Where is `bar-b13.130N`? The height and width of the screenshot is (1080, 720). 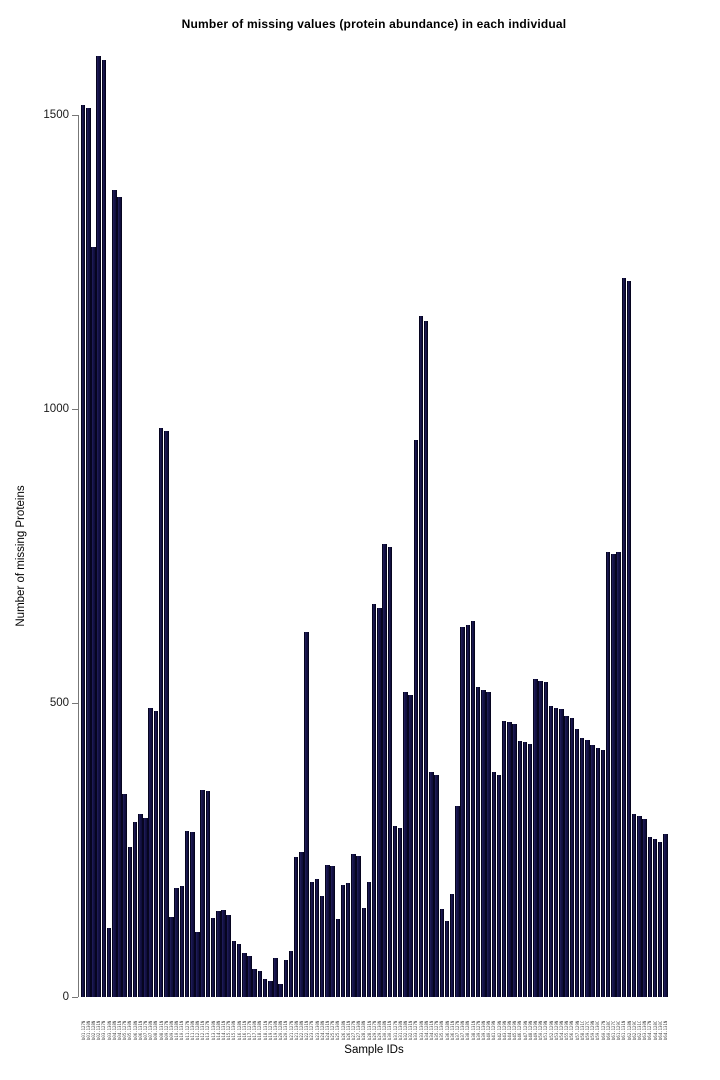
bar-b13.130N is located at coordinates (213, 957).